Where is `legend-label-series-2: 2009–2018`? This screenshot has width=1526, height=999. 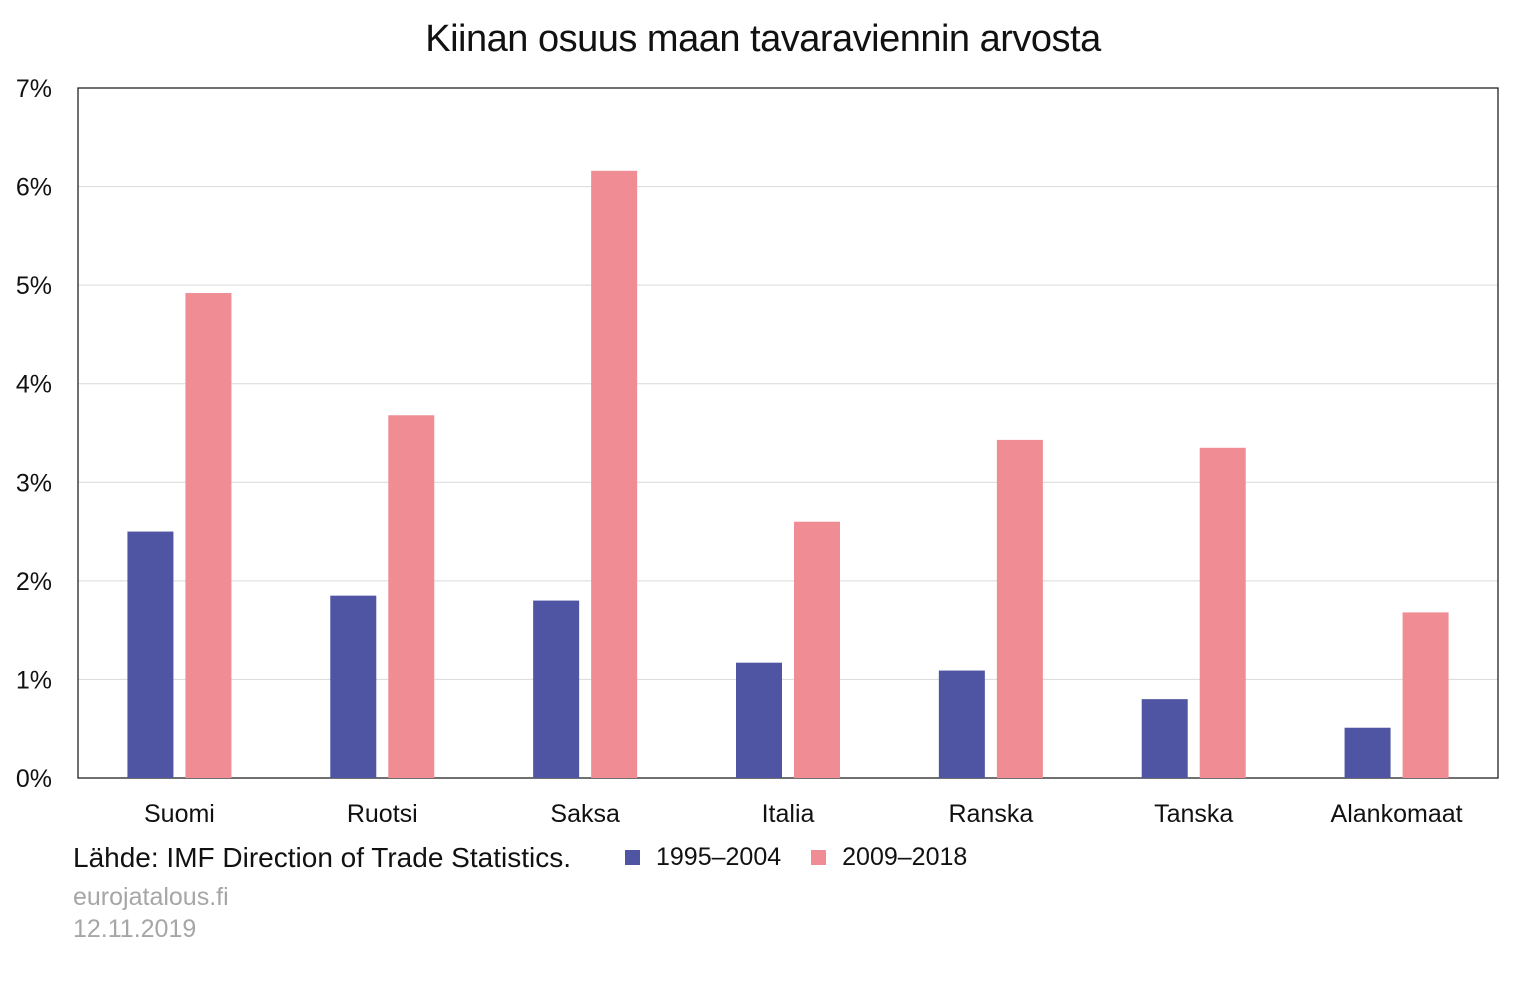
legend-label-series-2: 2009–2018 is located at coordinates (905, 857).